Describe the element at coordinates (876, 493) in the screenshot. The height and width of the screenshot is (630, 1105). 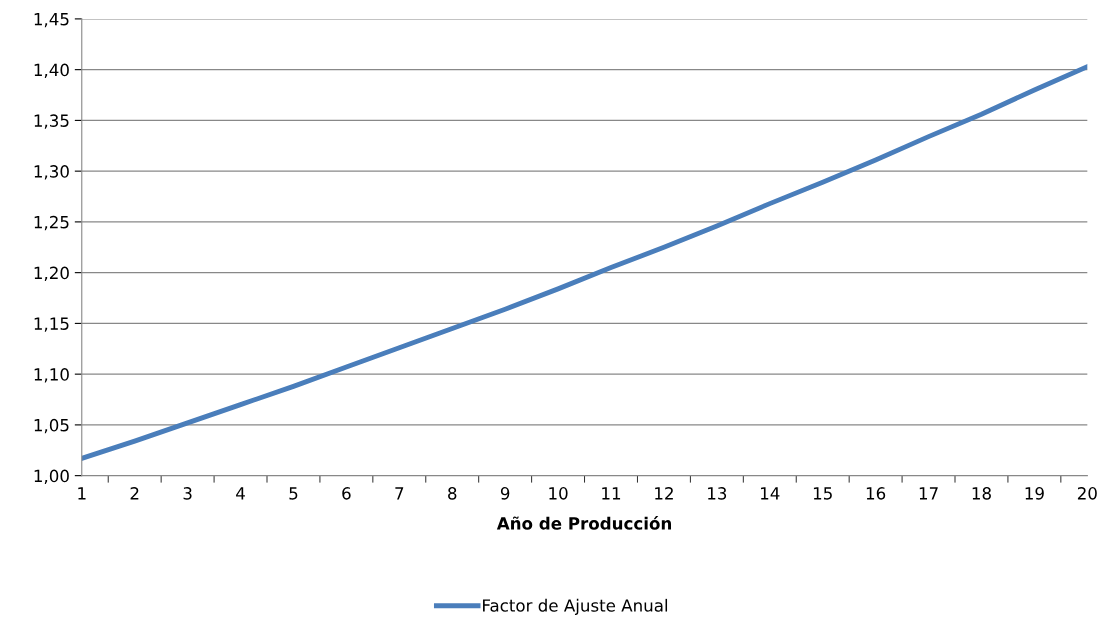
I see `x-tick-label: 16` at that location.